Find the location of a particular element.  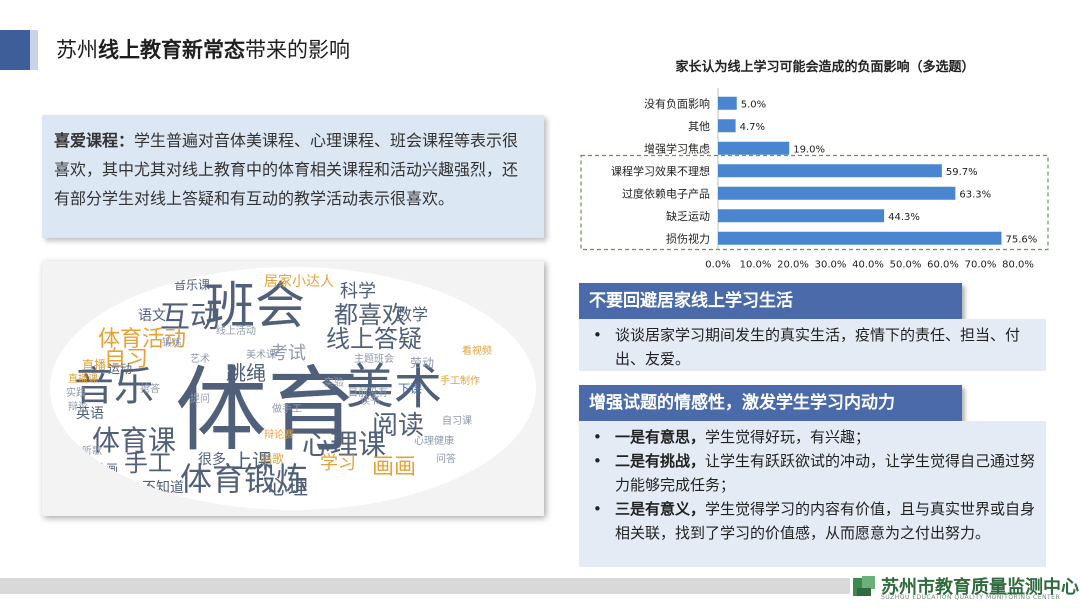

section1-heading: 不要回避居家线上学习生活 is located at coordinates (770, 301).